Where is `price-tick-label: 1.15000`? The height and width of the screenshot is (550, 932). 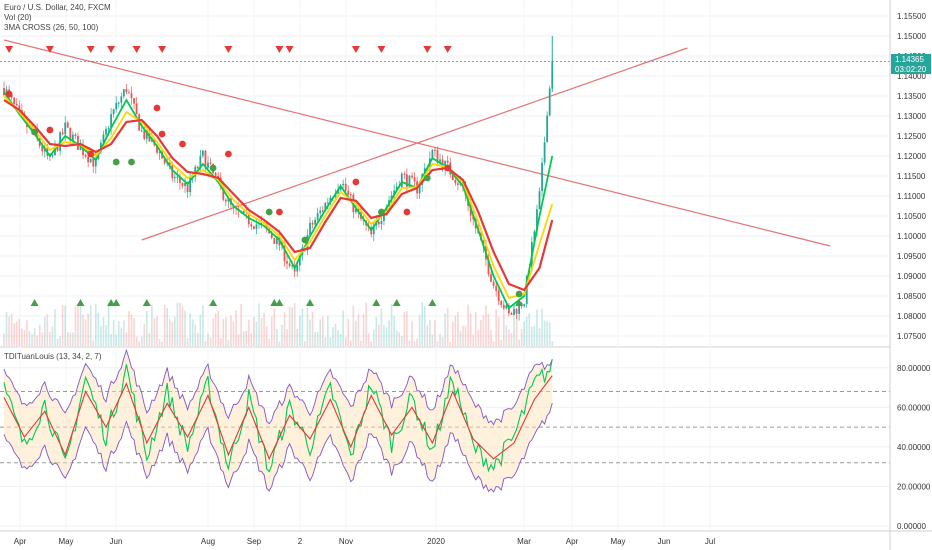 price-tick-label: 1.15000 is located at coordinates (911, 36).